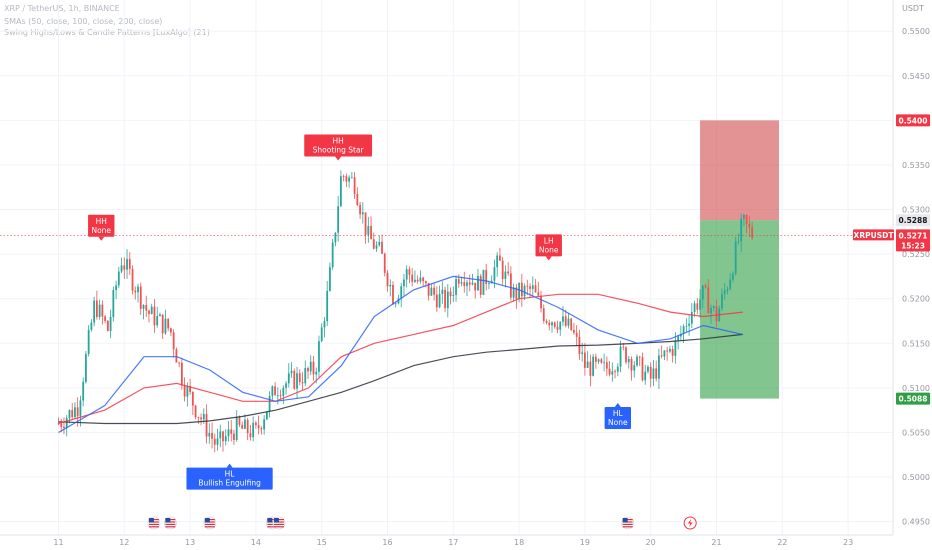 This screenshot has width=932, height=550. I want to click on lightning-icon, so click(690, 523).